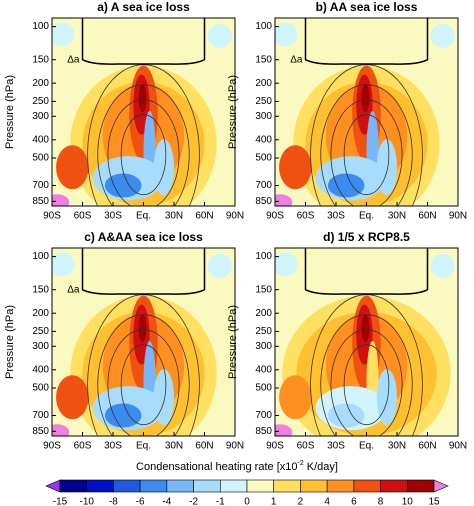 This screenshot has width=474, height=506. I want to click on panel-title: d) 1/5 x RCP8.5, so click(366, 237).